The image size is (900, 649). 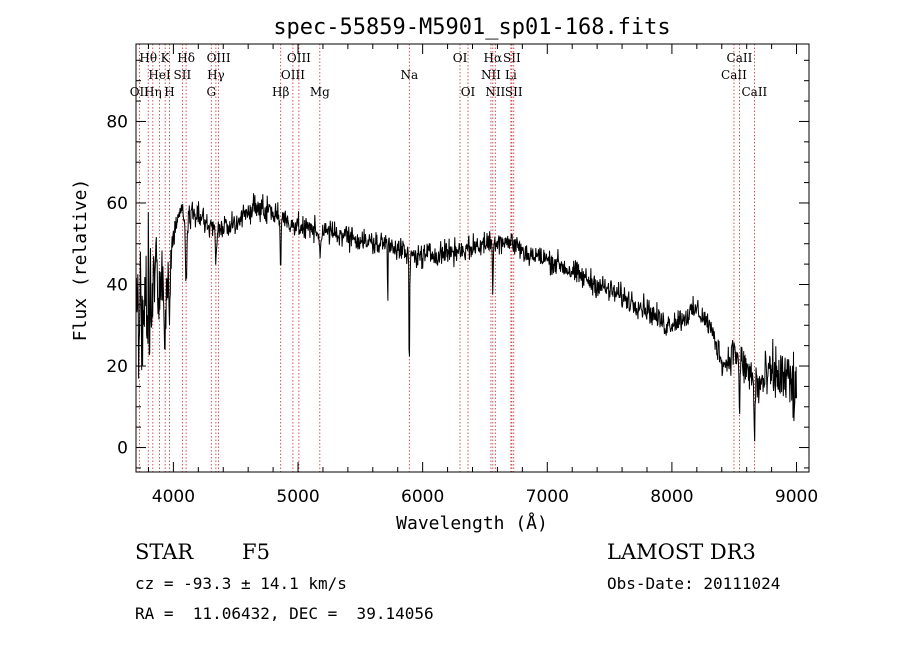 What do you see at coordinates (681, 552) in the screenshot?
I see `survey-name: LAMOST DR3` at bounding box center [681, 552].